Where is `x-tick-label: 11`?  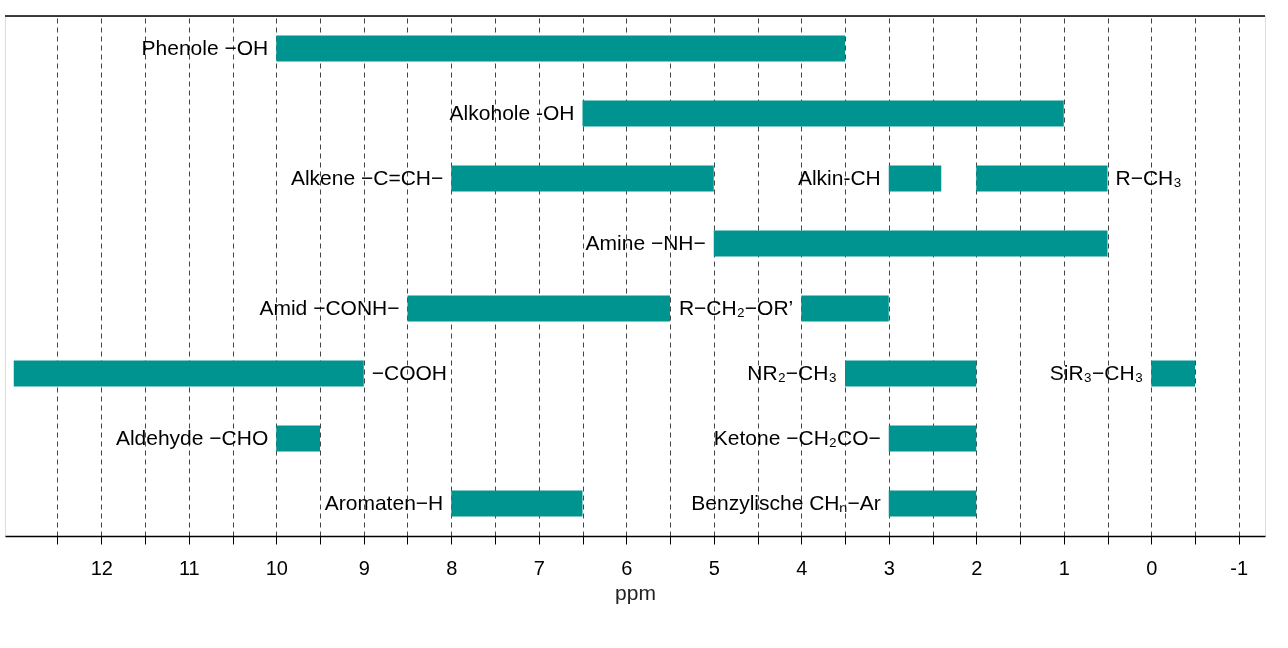
x-tick-label: 11 is located at coordinates (189, 567).